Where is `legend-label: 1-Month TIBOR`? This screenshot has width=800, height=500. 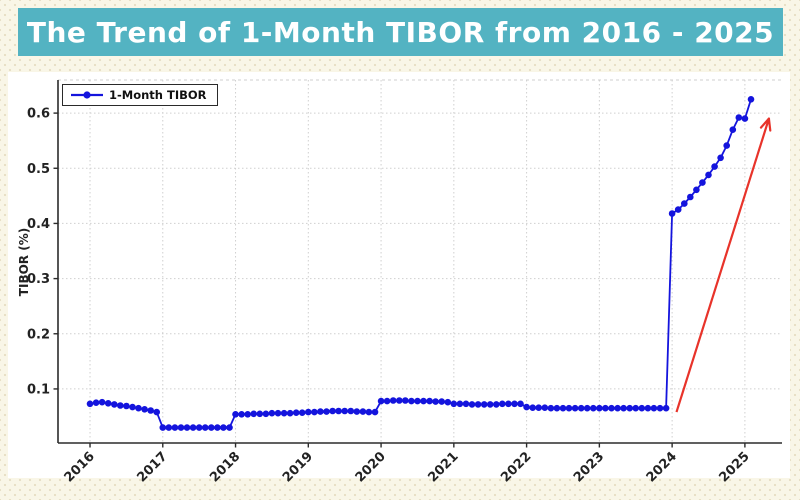 legend-label: 1-Month TIBOR is located at coordinates (158, 95).